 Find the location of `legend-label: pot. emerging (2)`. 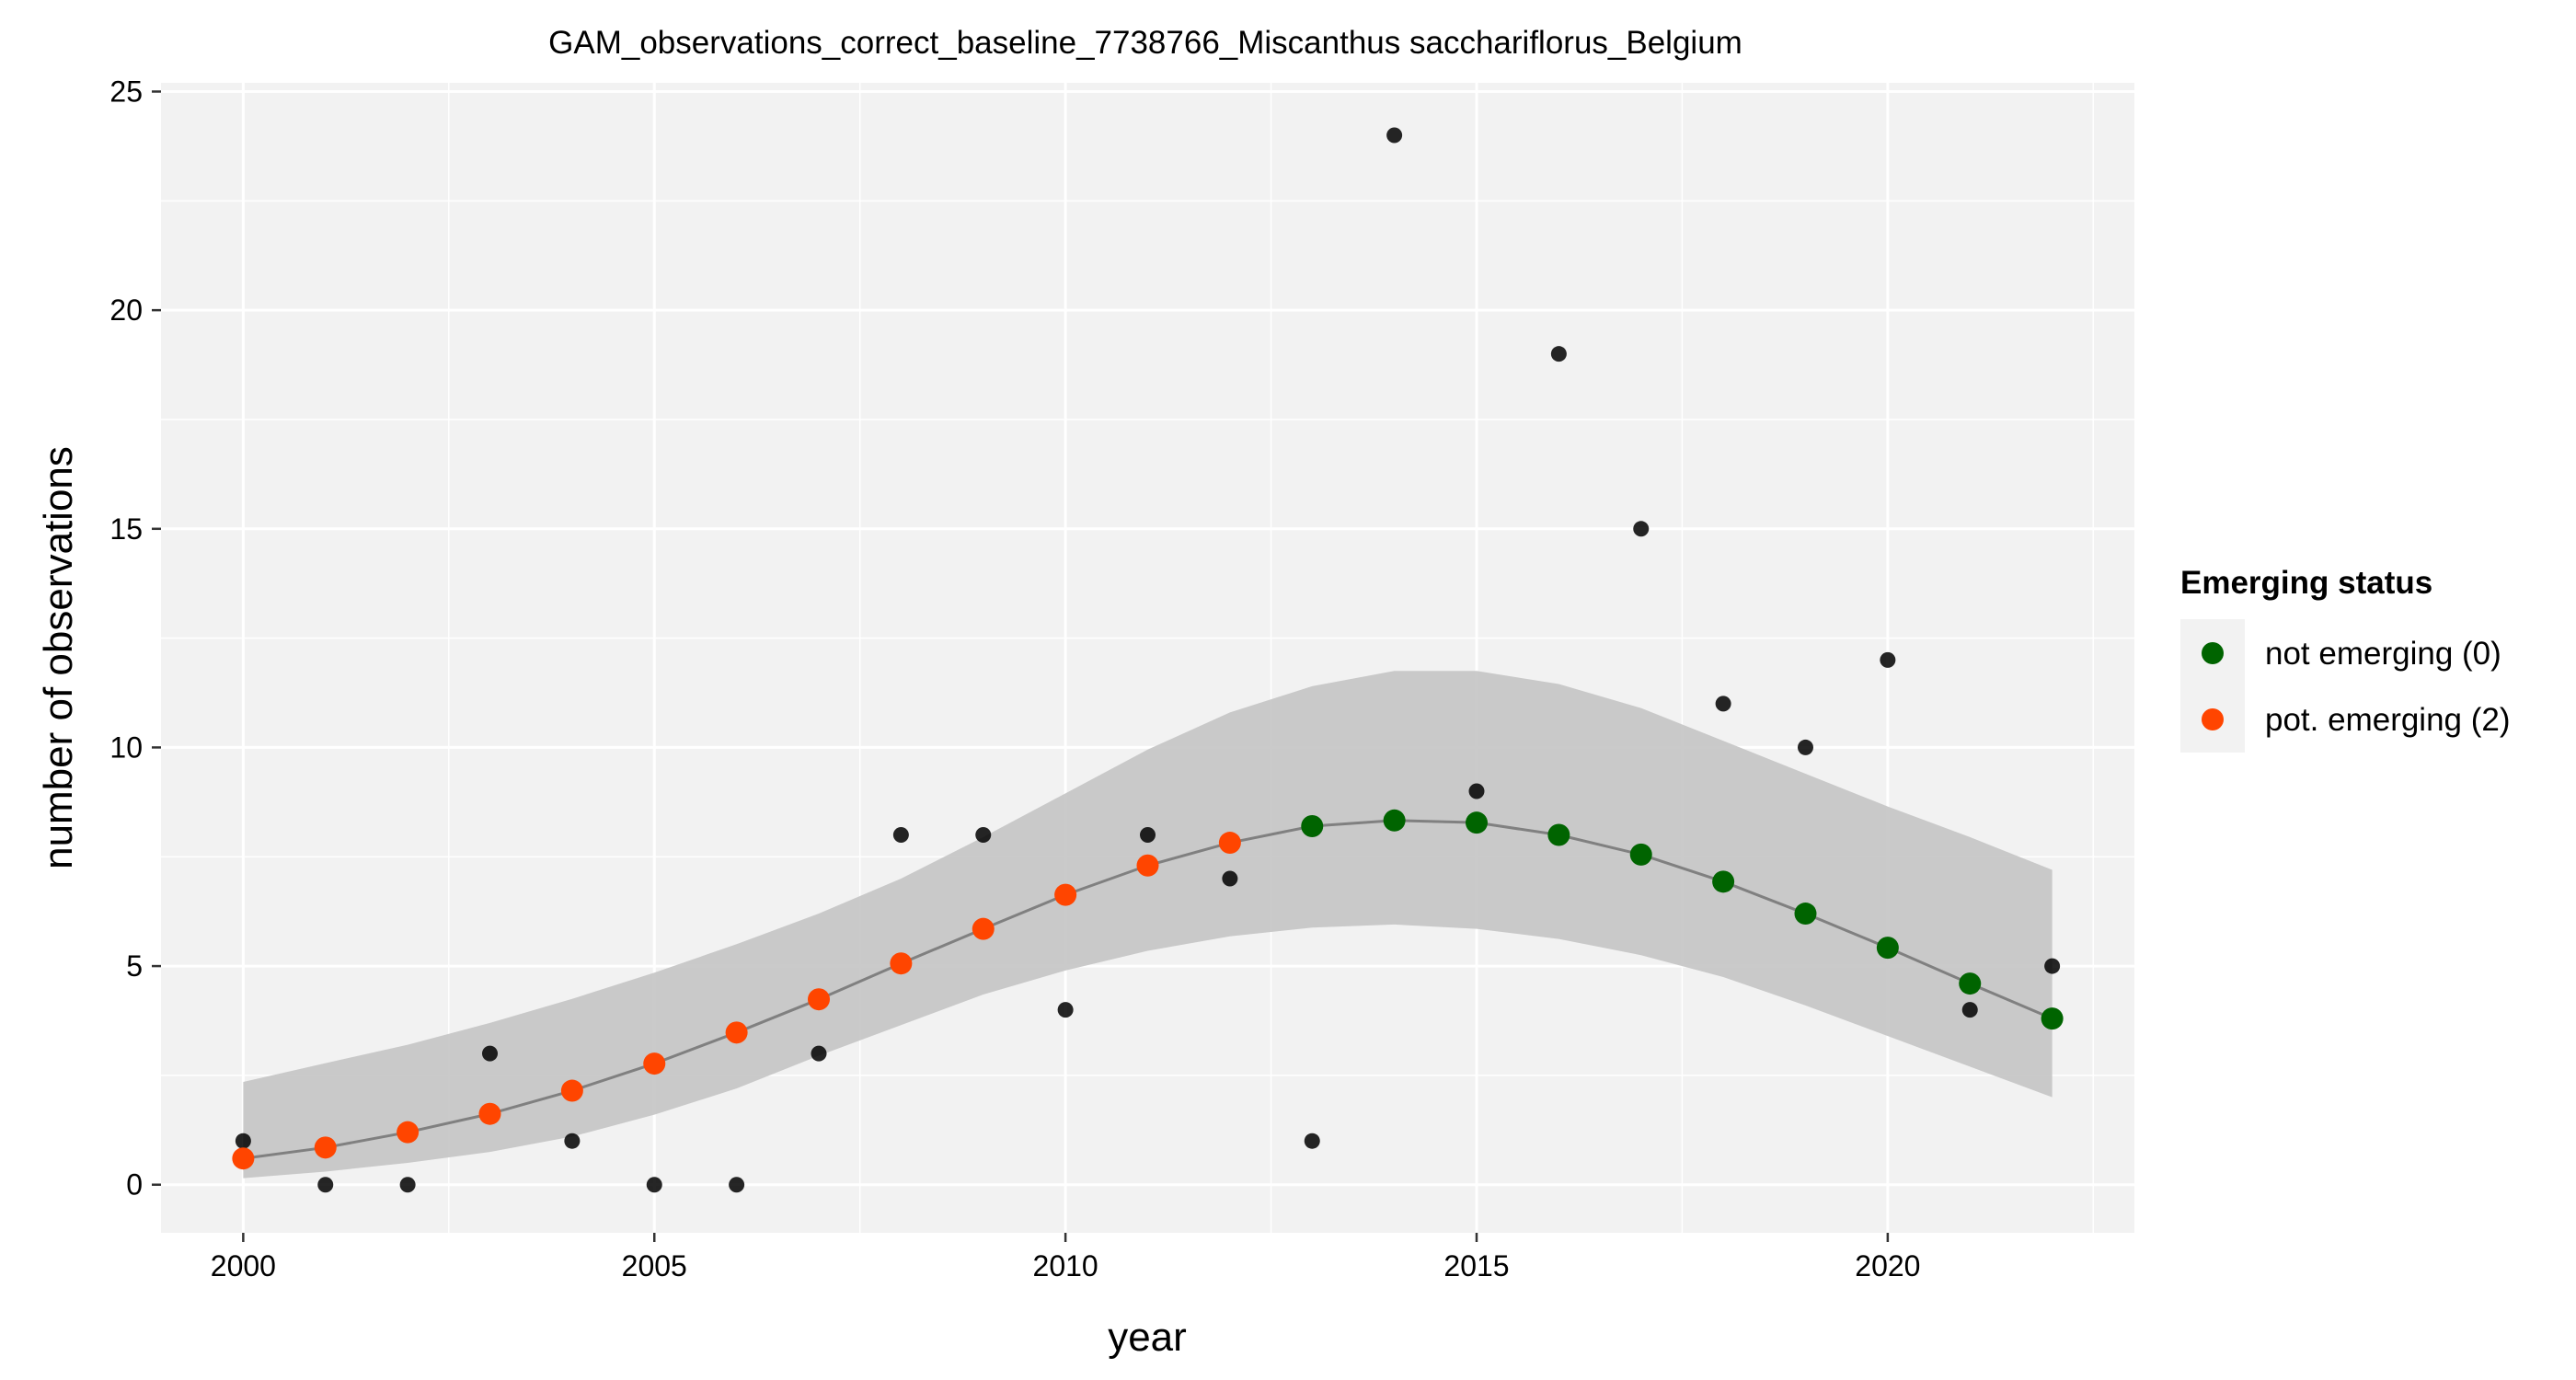

legend-label: pot. emerging (2) is located at coordinates (2388, 720).